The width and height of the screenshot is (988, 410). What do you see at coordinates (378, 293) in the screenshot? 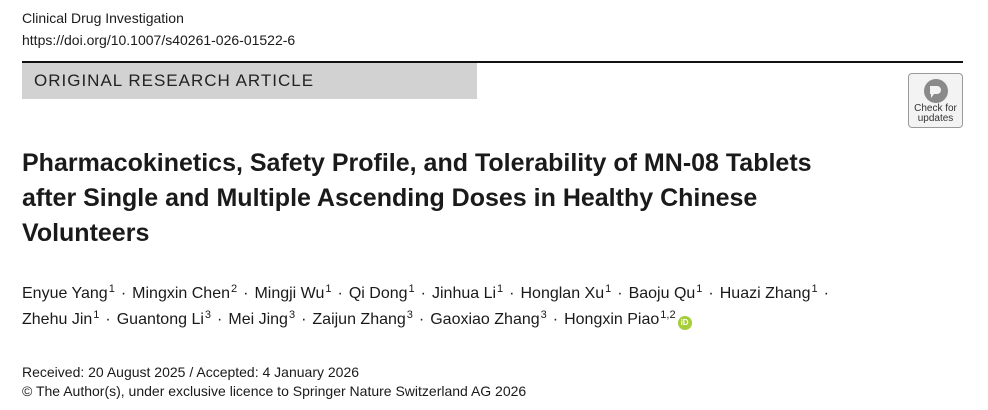
I see `author-name-text: Qi Dong` at bounding box center [378, 293].